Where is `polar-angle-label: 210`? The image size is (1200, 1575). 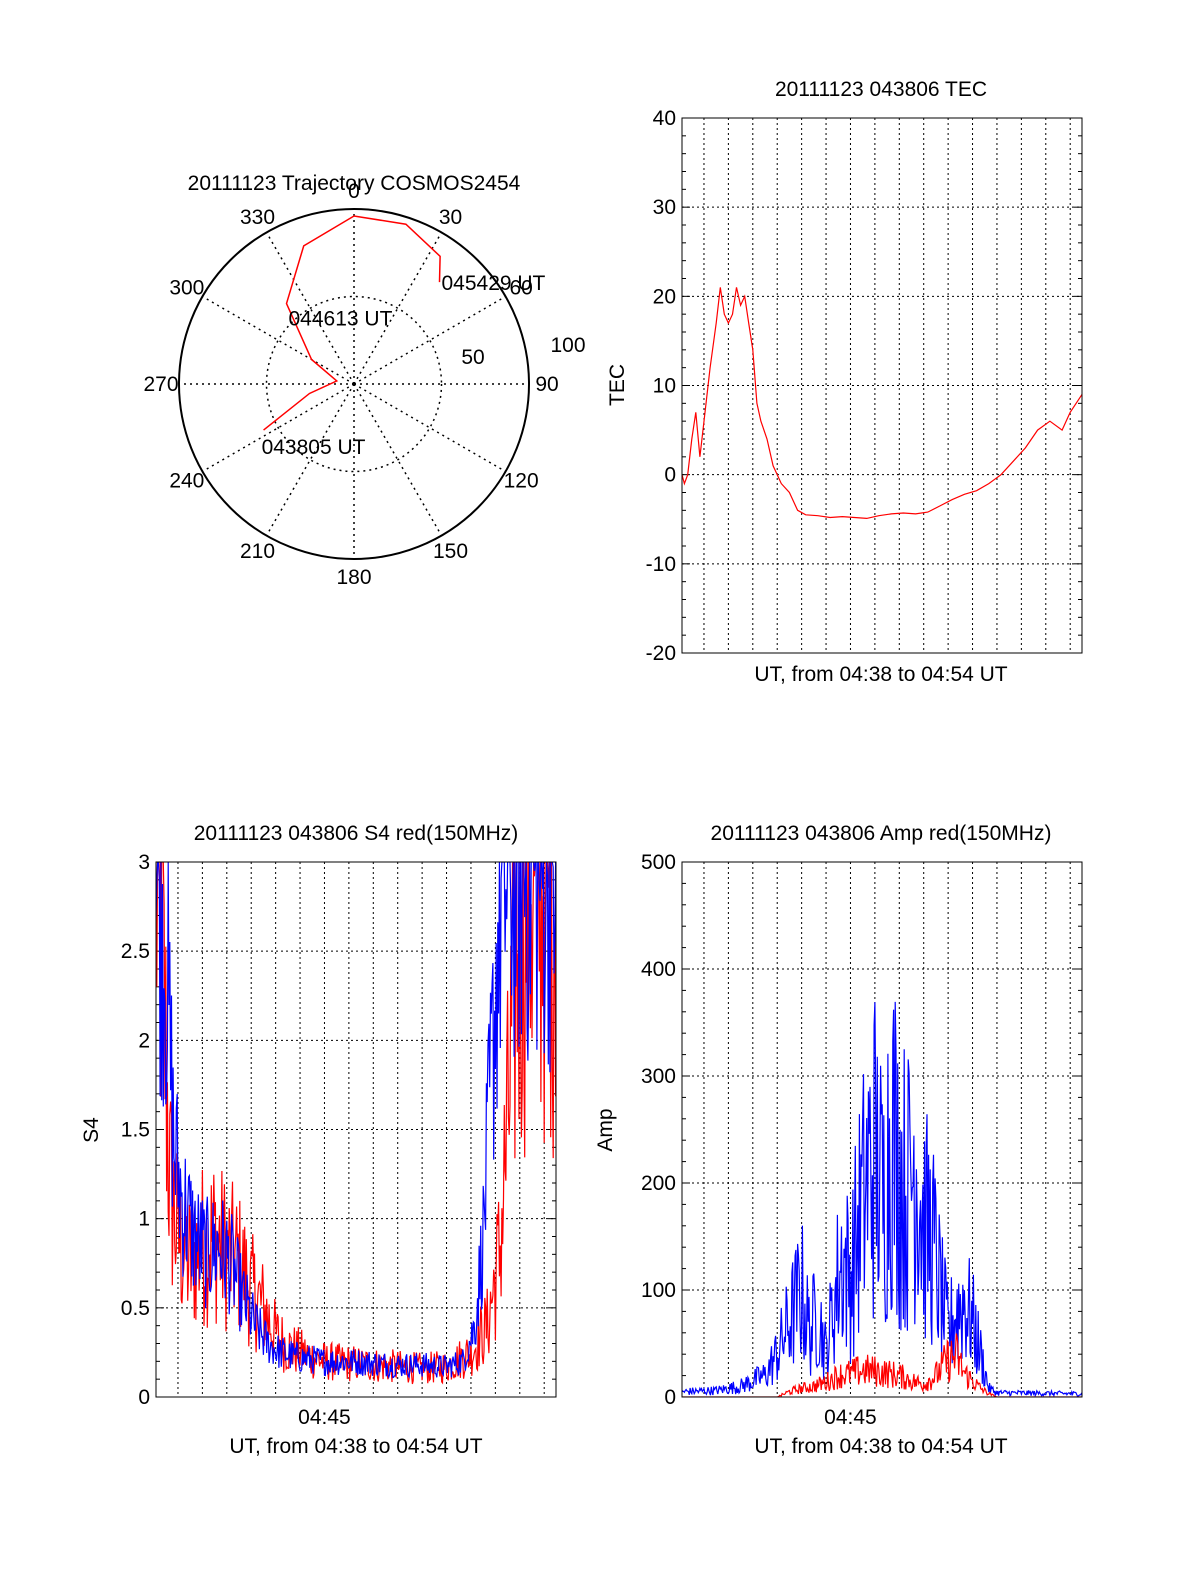
polar-angle-label: 210 is located at coordinates (257, 551).